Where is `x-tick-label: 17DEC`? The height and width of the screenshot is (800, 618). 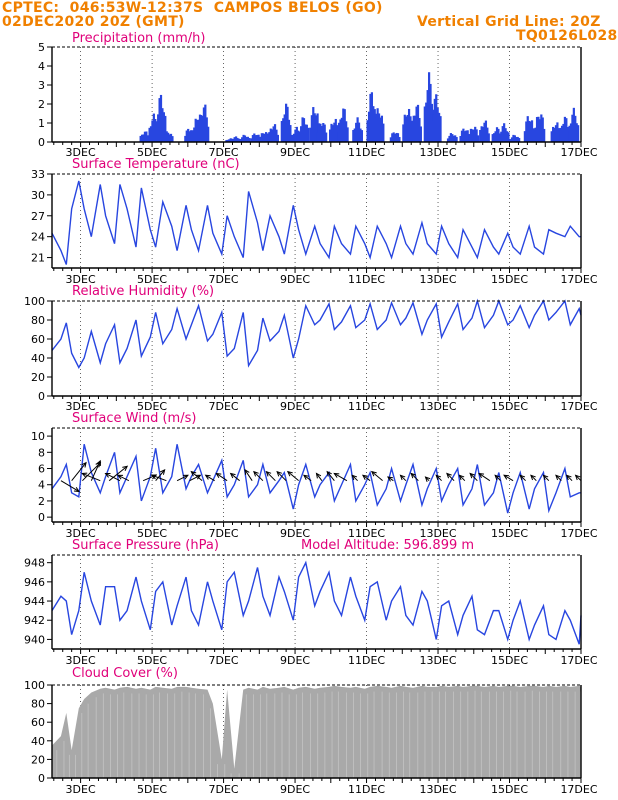 x-tick-label: 17DEC is located at coordinates (578, 279).